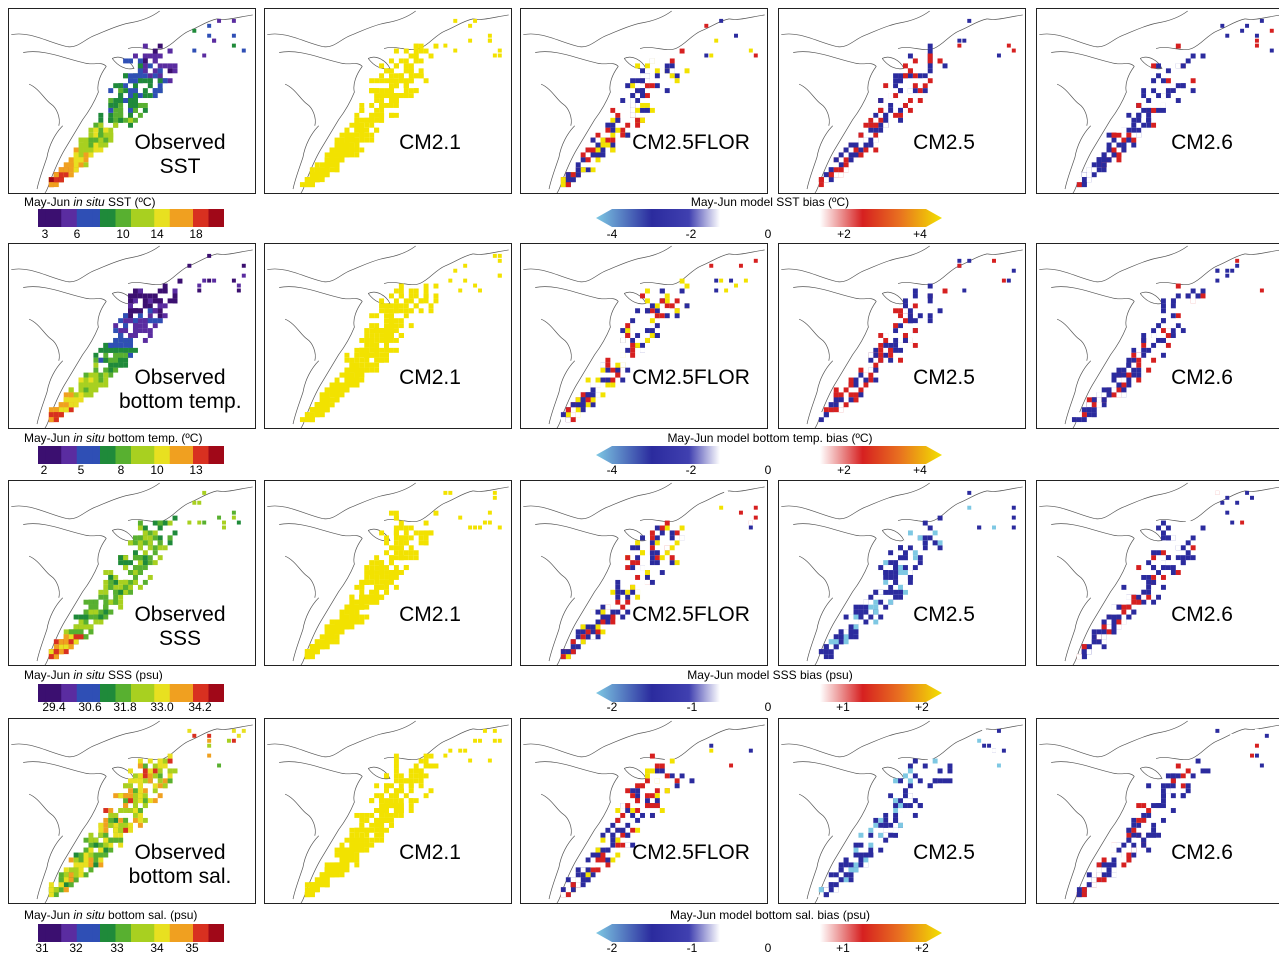  I want to click on caption-italic: in situ, so click(89, 675).